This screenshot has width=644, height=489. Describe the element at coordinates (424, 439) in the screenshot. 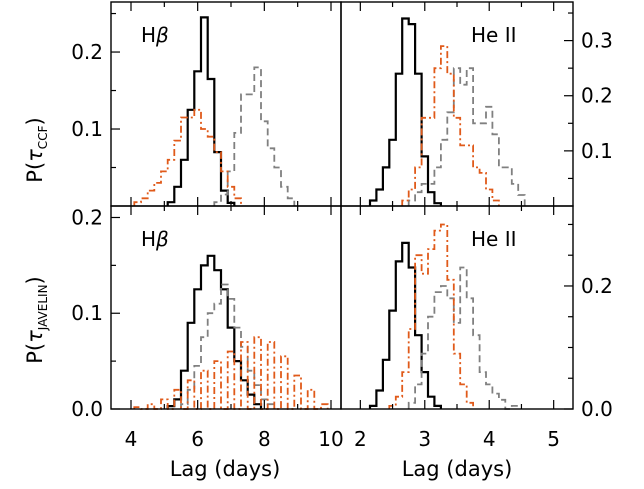

I see `x-tick-label: 3` at that location.